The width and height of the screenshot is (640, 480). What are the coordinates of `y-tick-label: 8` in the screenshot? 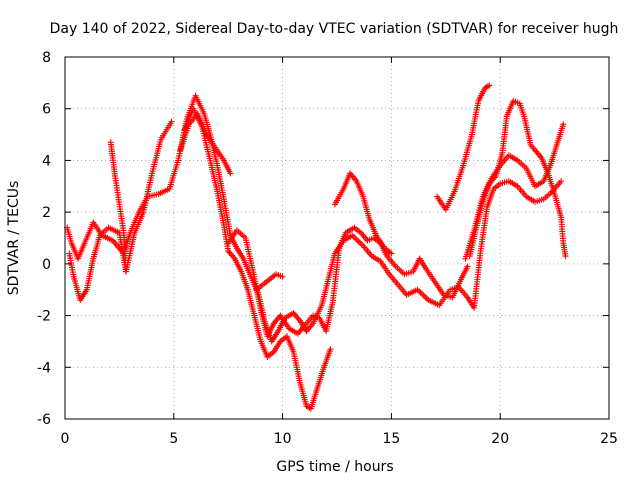 It's located at (46, 58).